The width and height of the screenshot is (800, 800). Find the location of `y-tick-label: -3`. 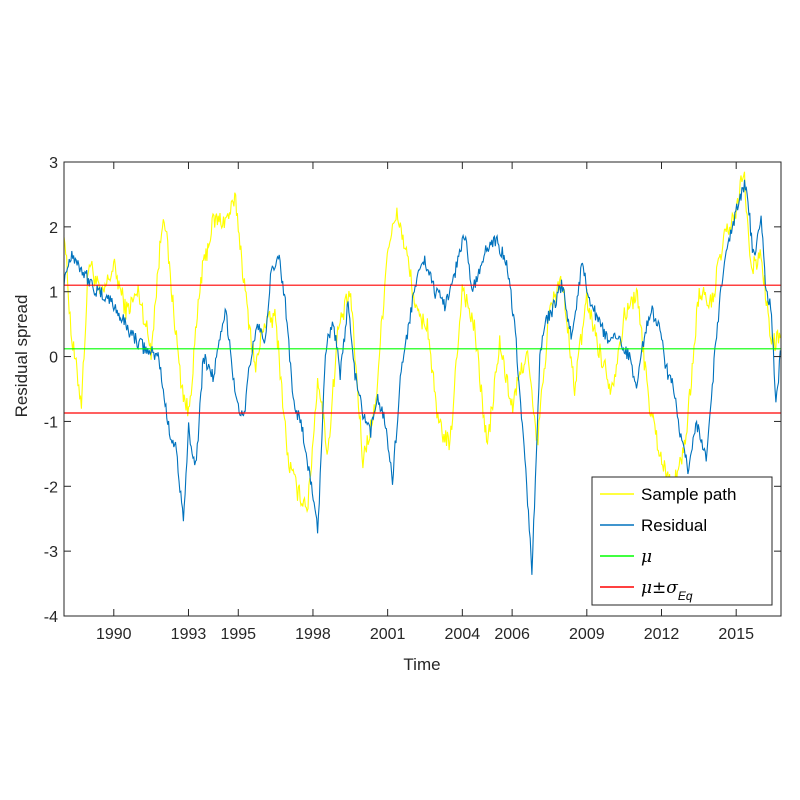

y-tick-label: -3 is located at coordinates (51, 552).